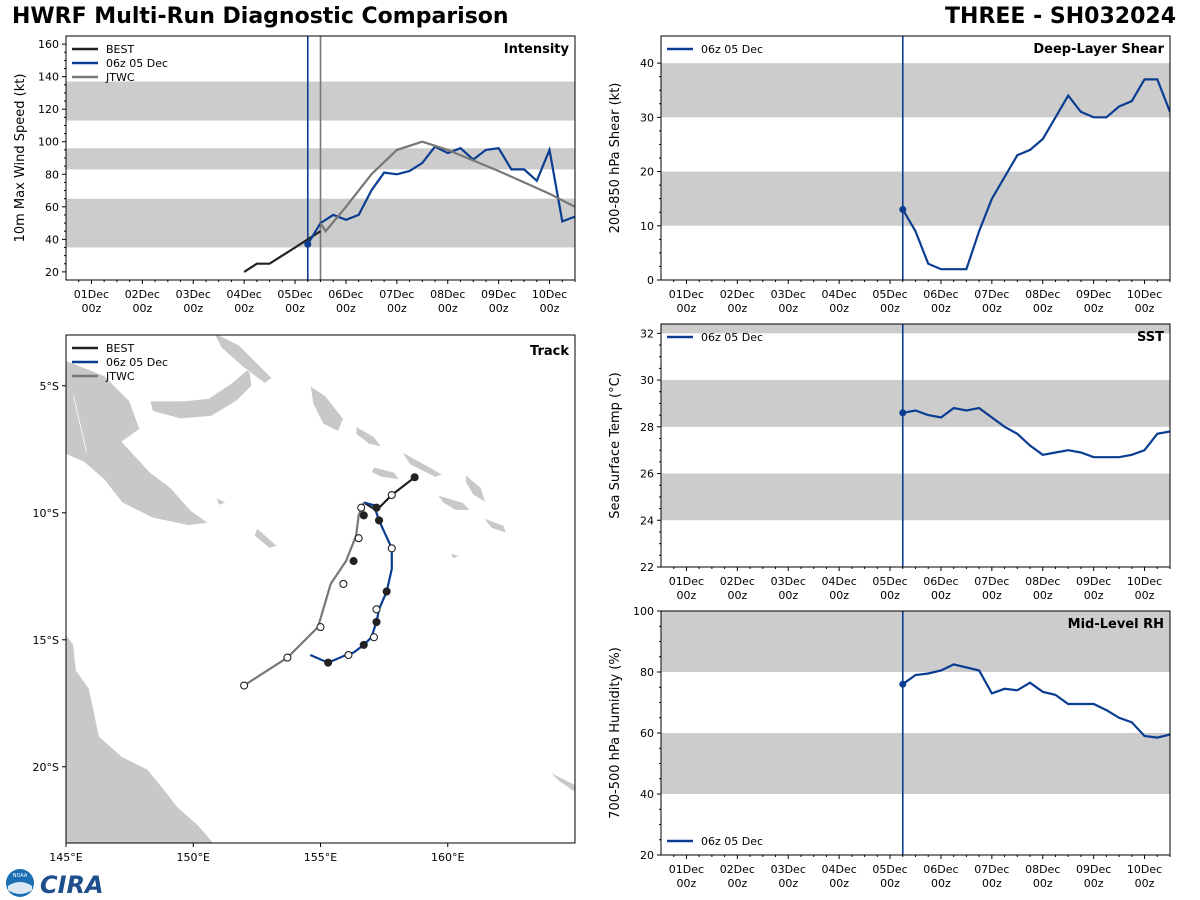 The image size is (1200, 900). What do you see at coordinates (686, 869) in the screenshot?
I see `rh-xtick-label-day: 01Dec` at bounding box center [686, 869].